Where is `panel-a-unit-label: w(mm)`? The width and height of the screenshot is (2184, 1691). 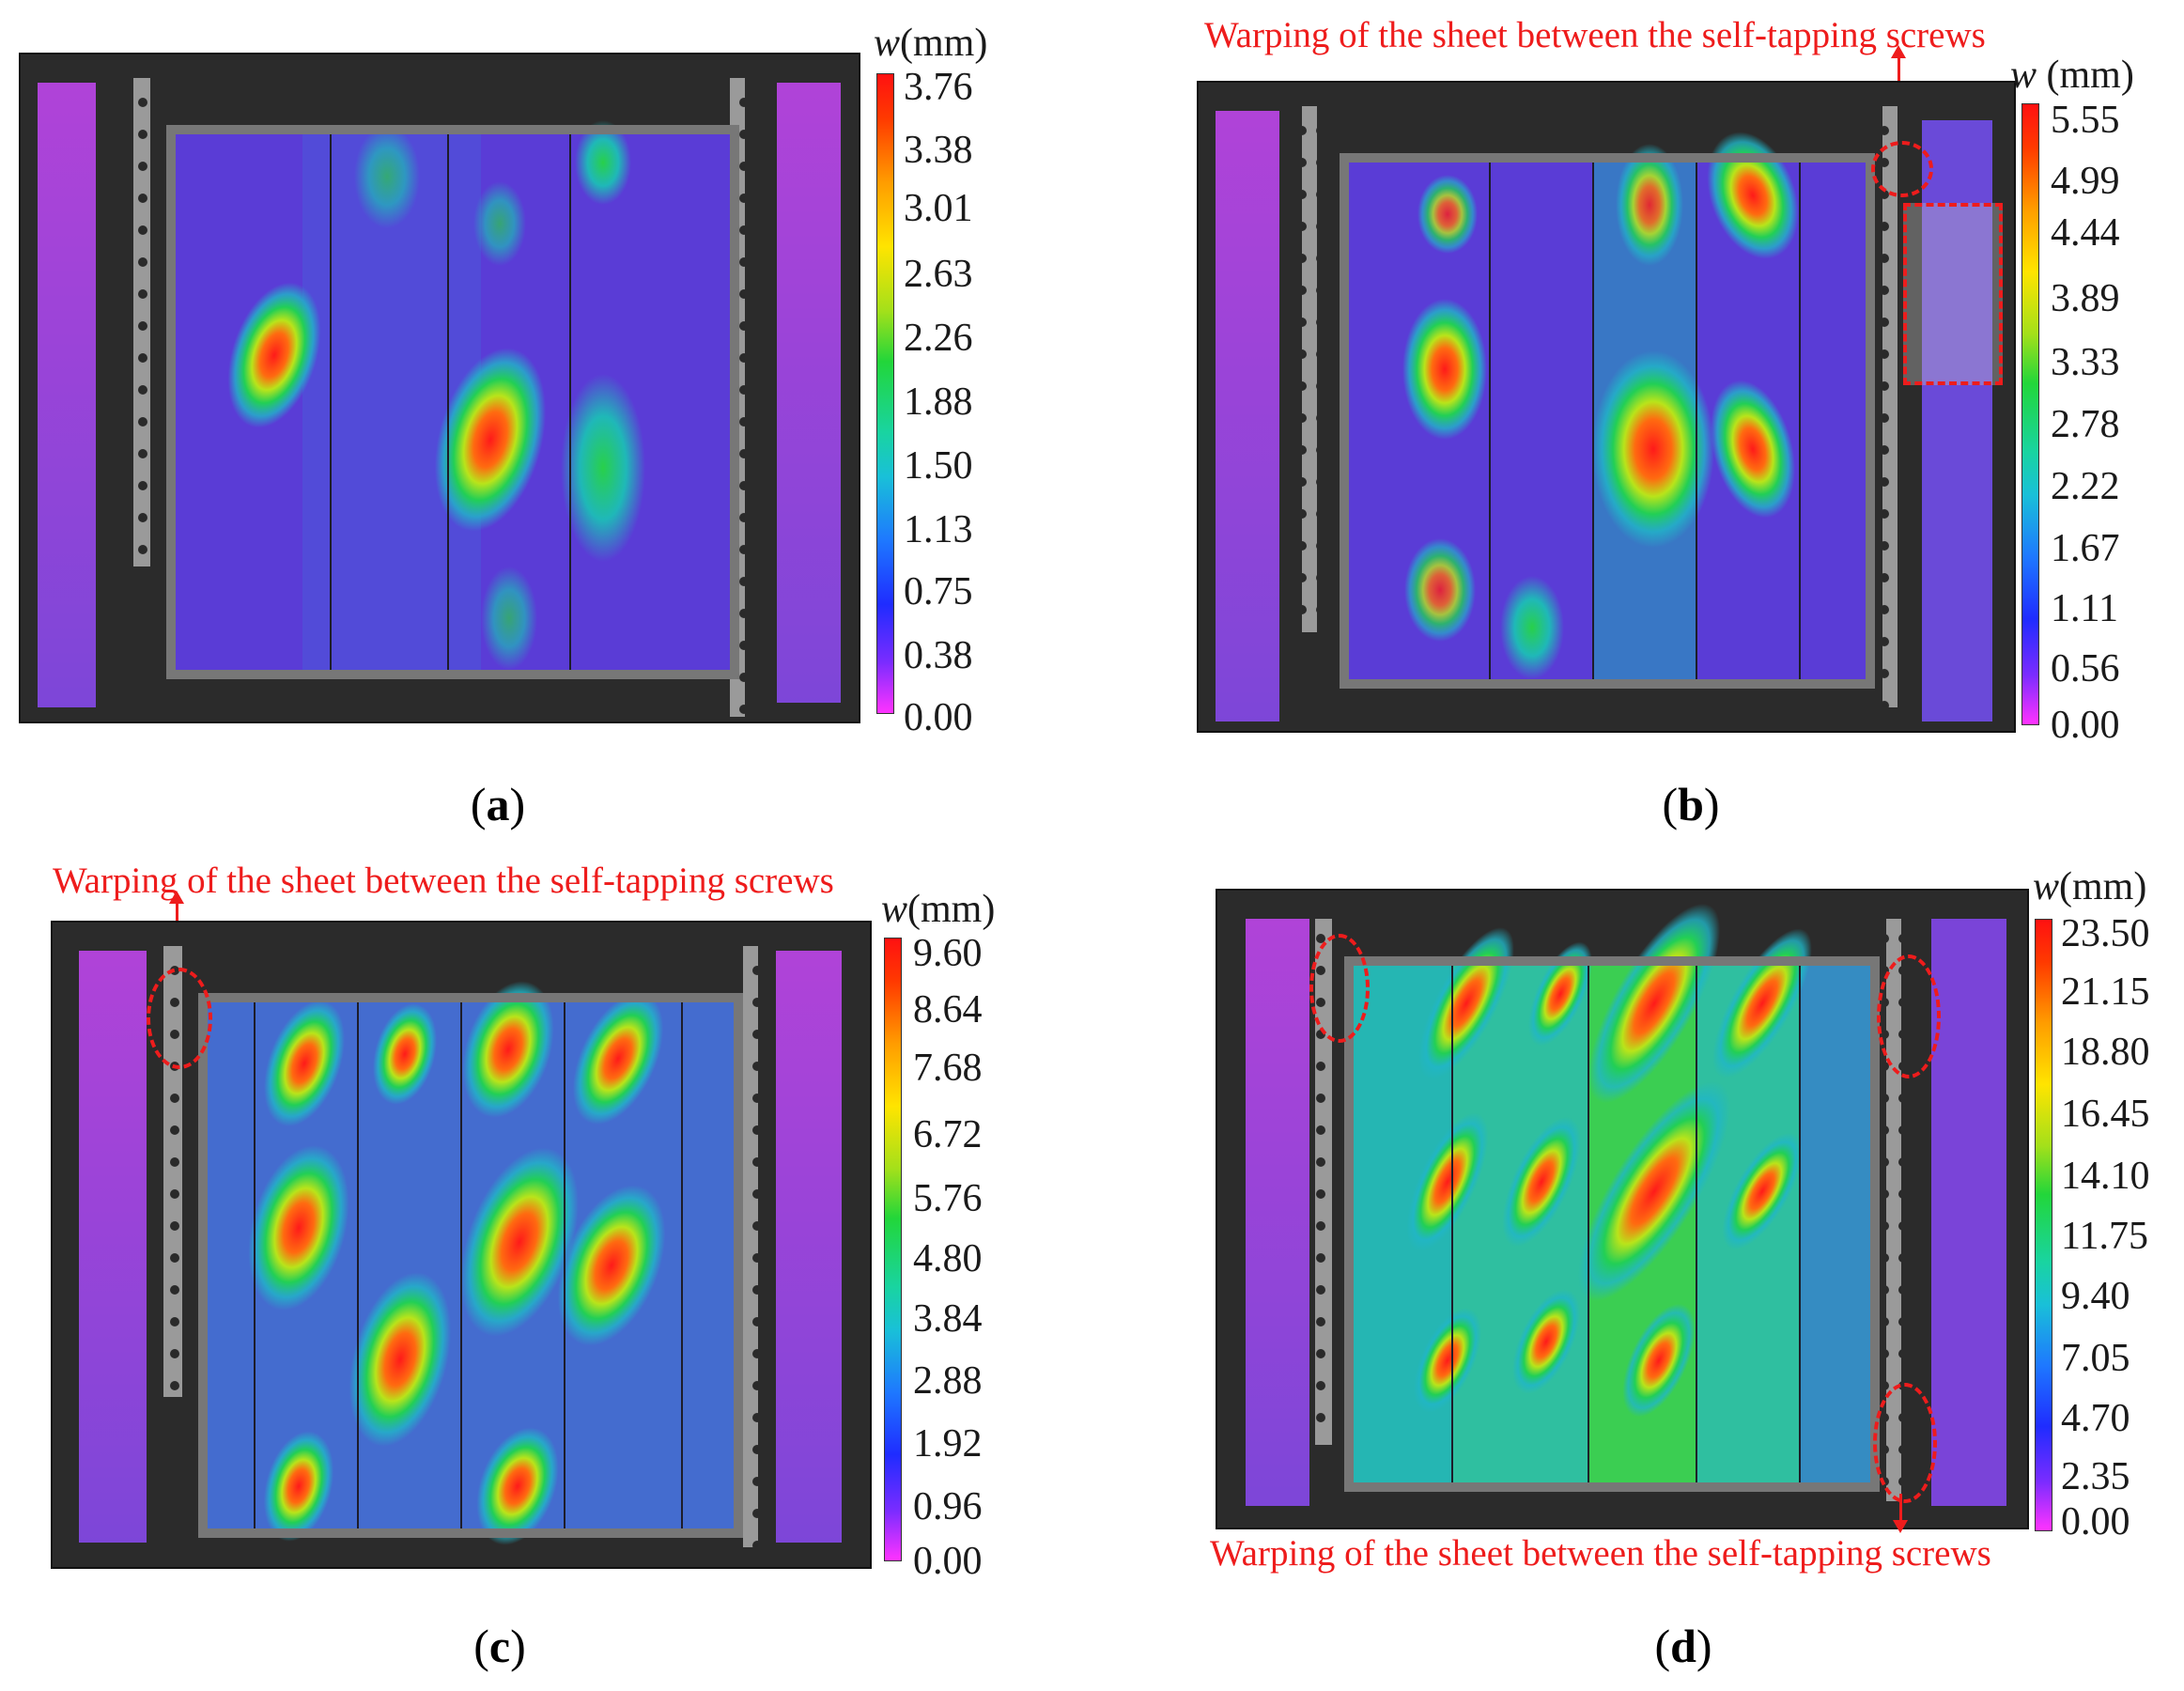 panel-a-unit-label: w(mm) is located at coordinates (931, 43).